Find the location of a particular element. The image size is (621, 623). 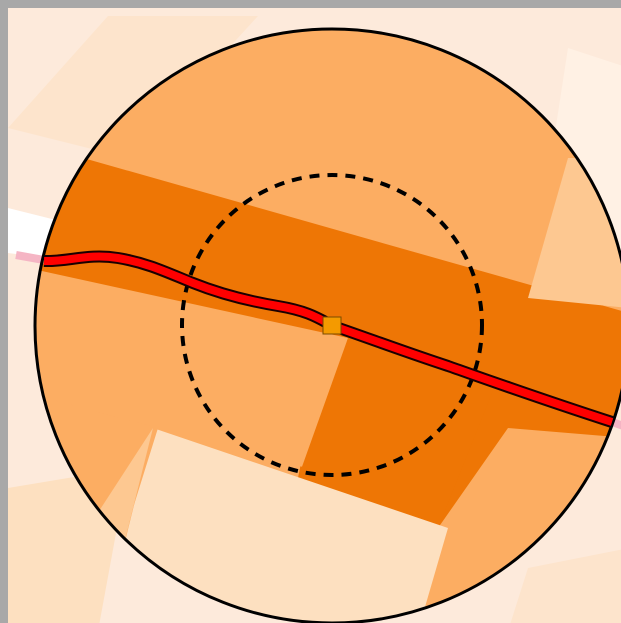

square-marker-icon is located at coordinates (332, 325).